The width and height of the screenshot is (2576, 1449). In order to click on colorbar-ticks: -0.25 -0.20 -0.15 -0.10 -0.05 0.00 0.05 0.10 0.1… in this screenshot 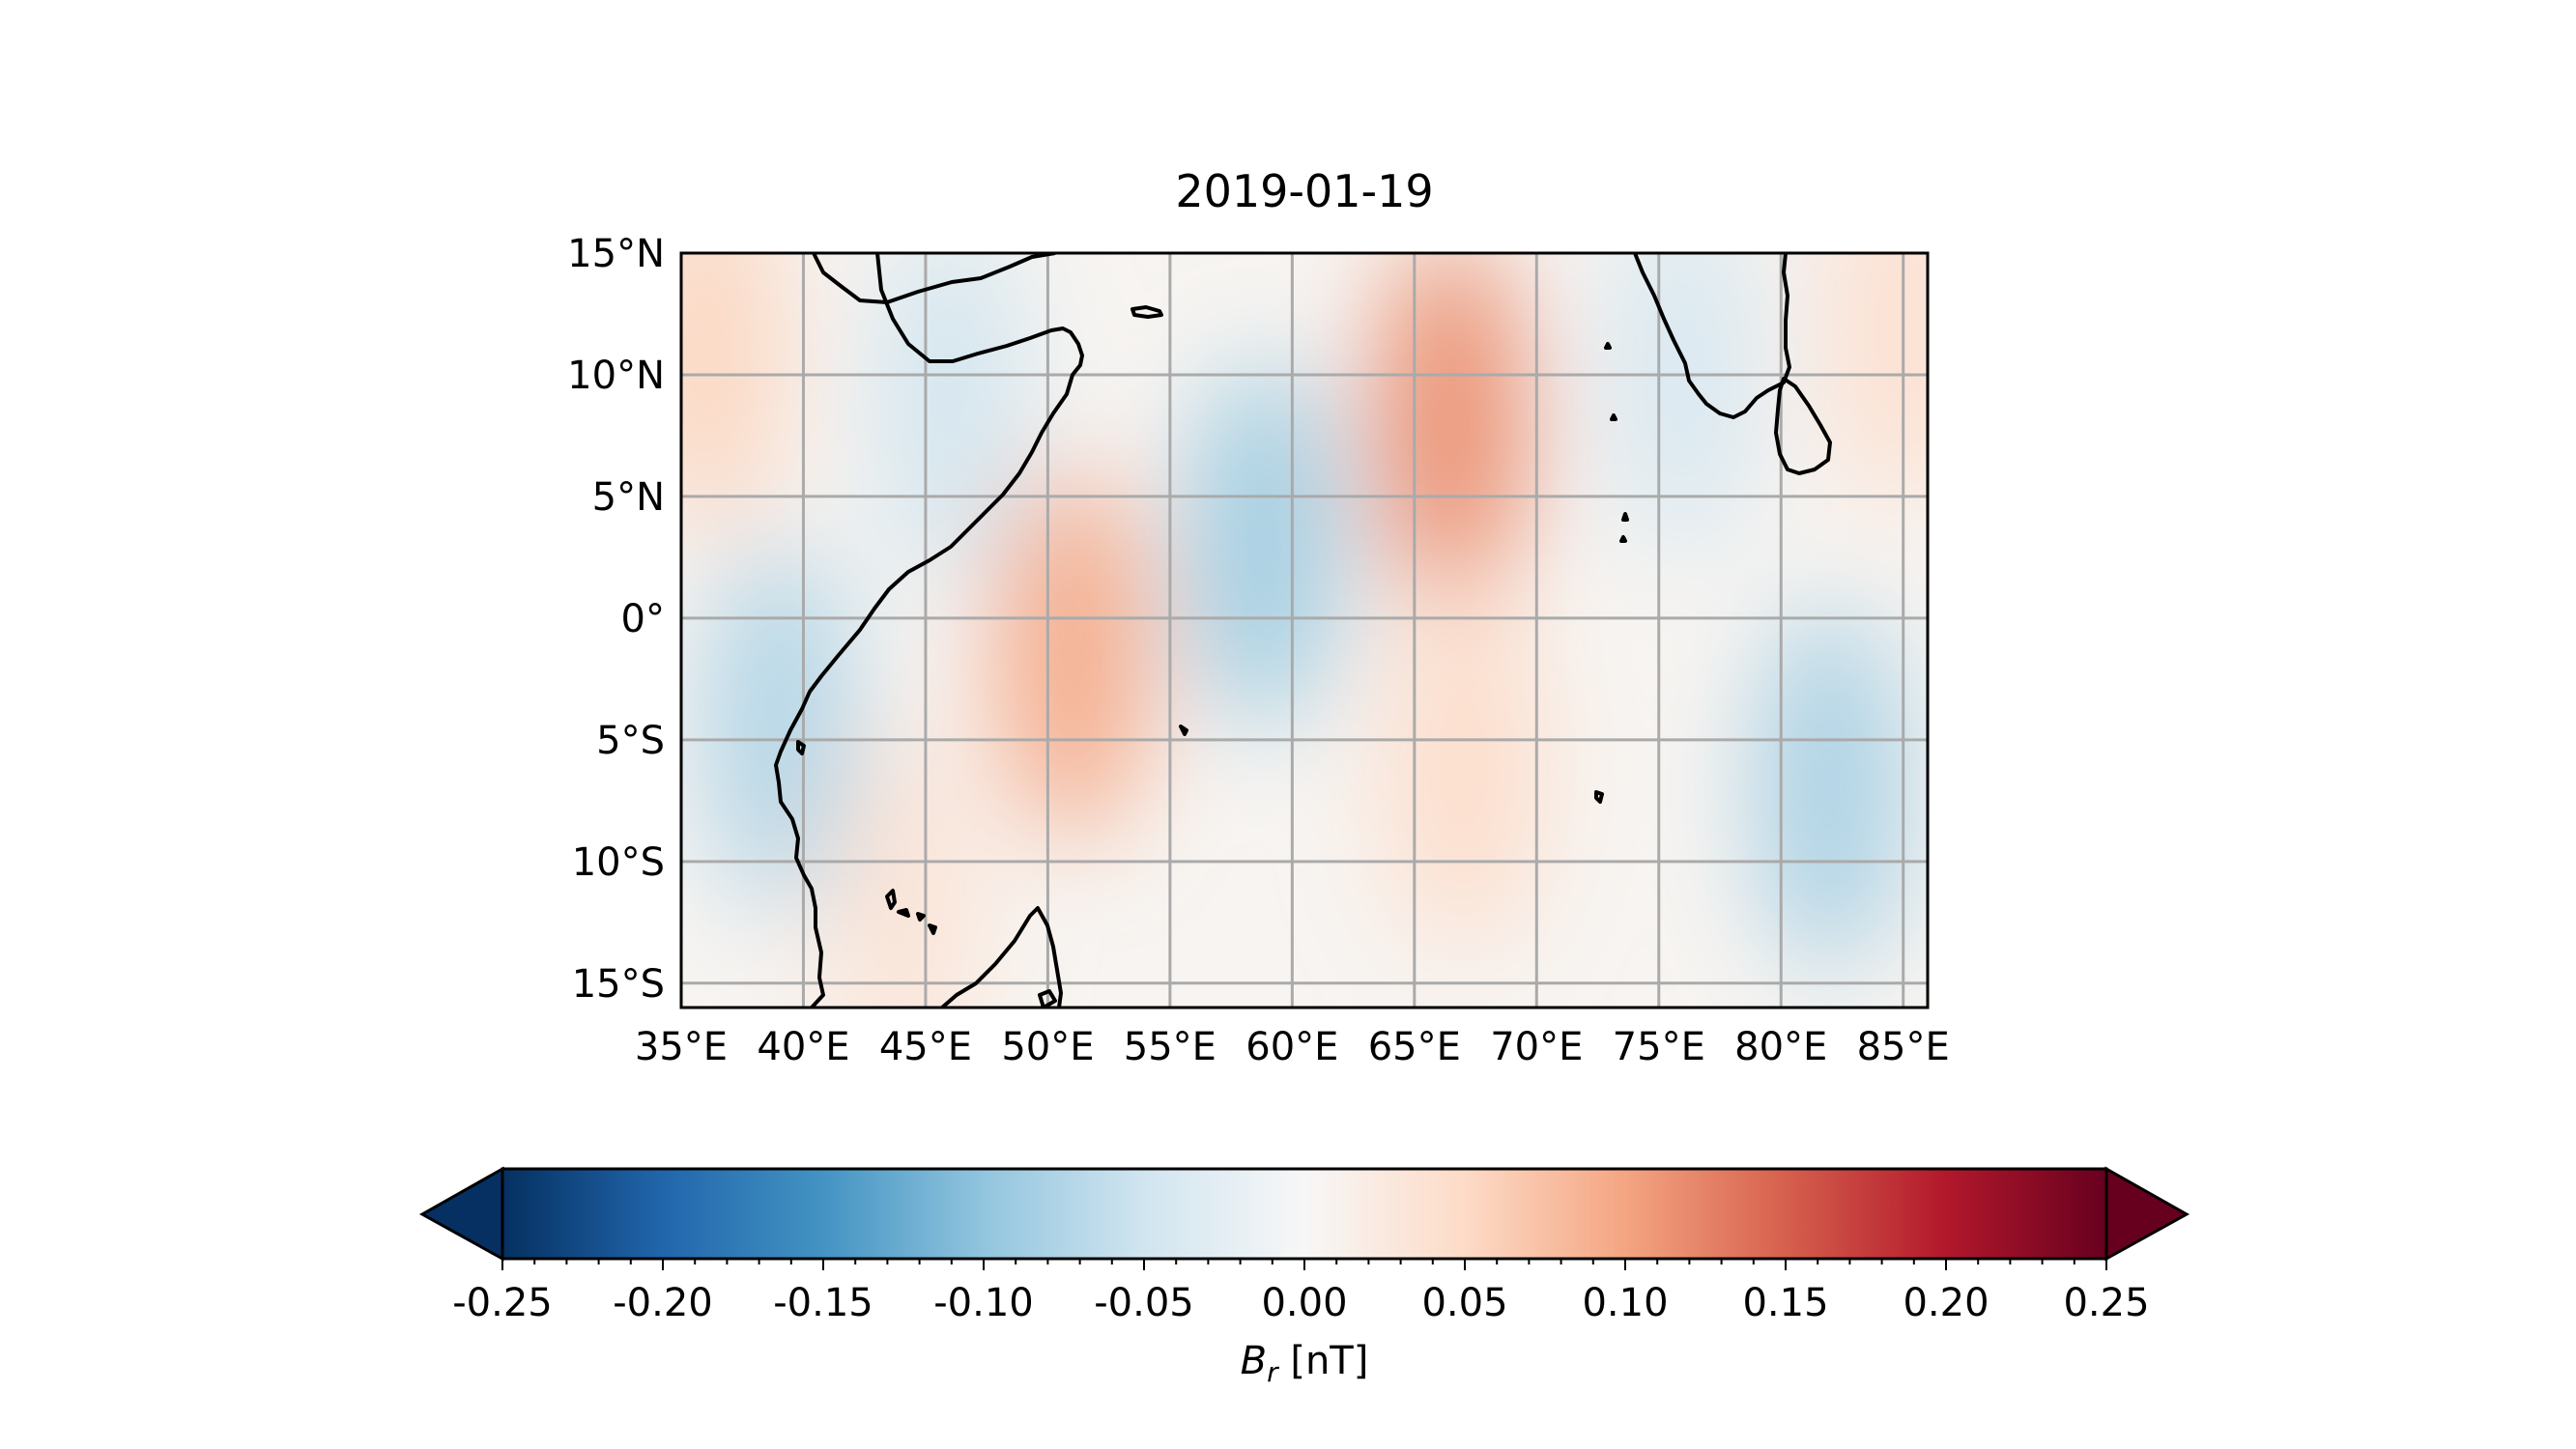, I will do `click(1301, 1292)`.